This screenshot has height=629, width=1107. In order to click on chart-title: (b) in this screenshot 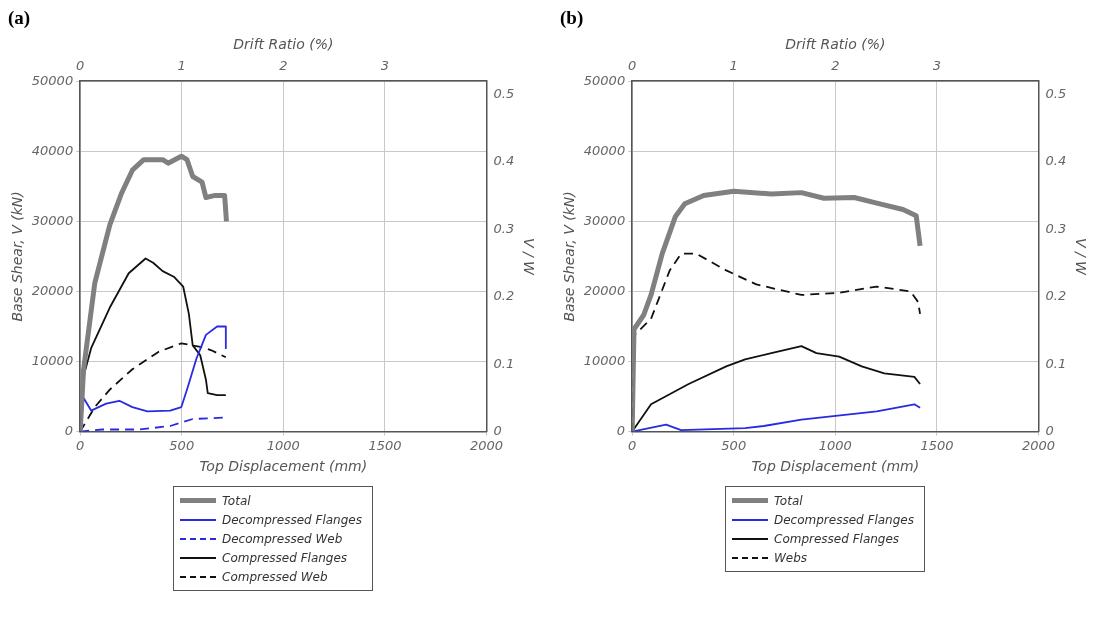, I will do `click(572, 18)`.